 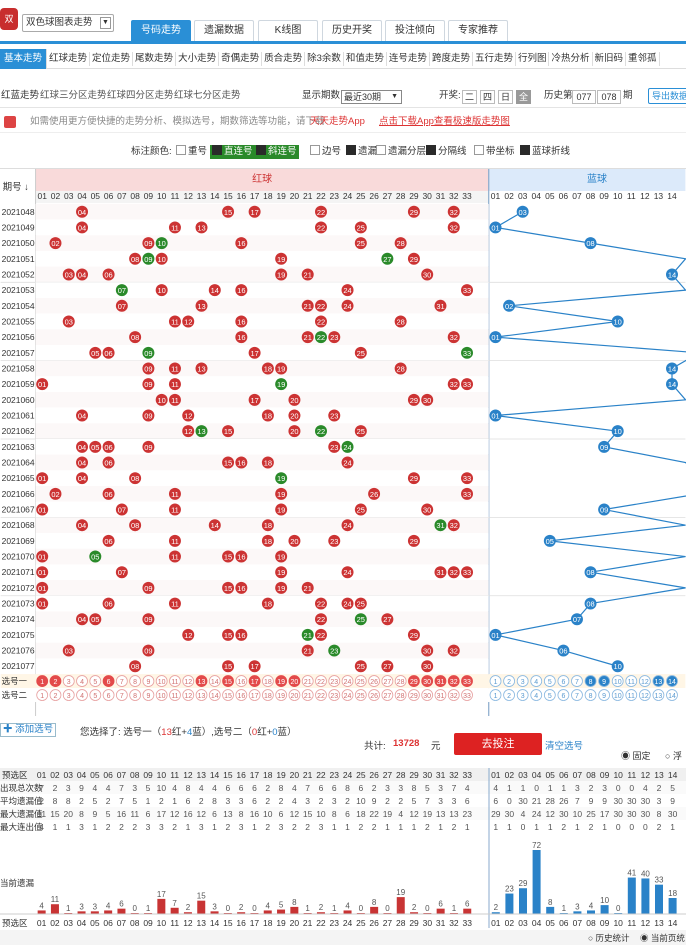 What do you see at coordinates (337, 121) in the screenshot?
I see `download-app-link: 天天走势App` at bounding box center [337, 121].